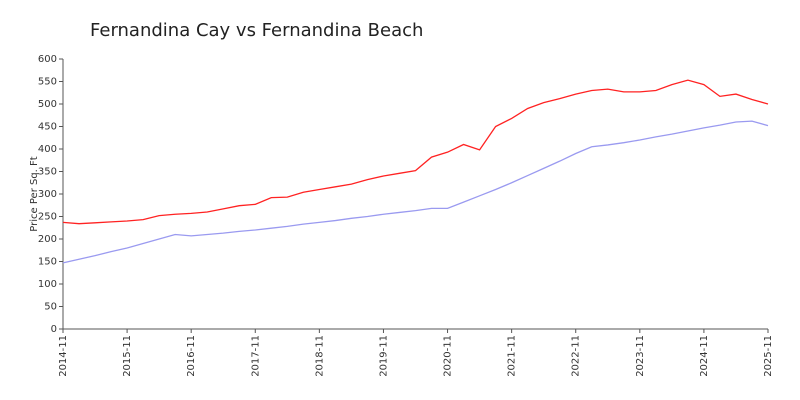  What do you see at coordinates (34, 193) in the screenshot?
I see `y-axis-label: Price Per Sq. Ft` at bounding box center [34, 193].